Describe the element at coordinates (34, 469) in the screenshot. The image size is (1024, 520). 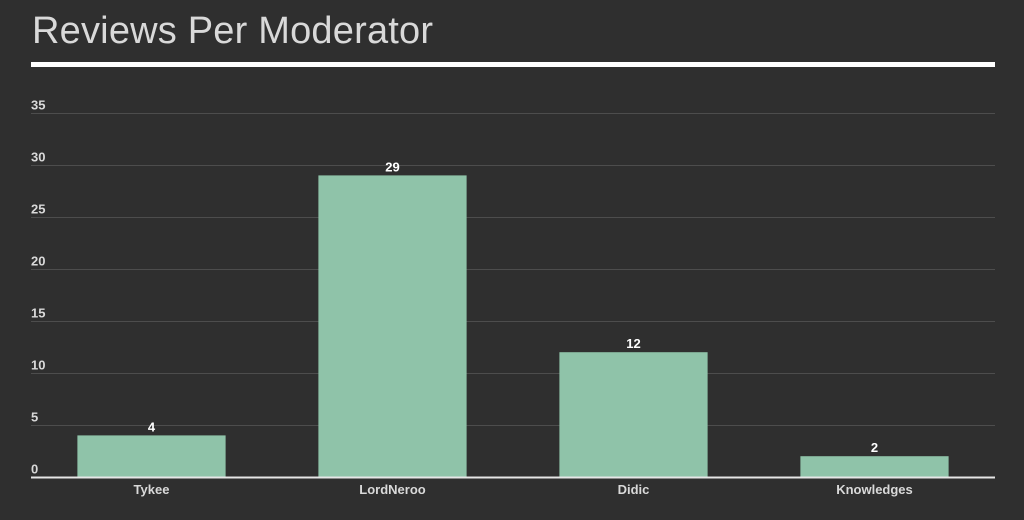
I see `y-tick-label: 0` at that location.